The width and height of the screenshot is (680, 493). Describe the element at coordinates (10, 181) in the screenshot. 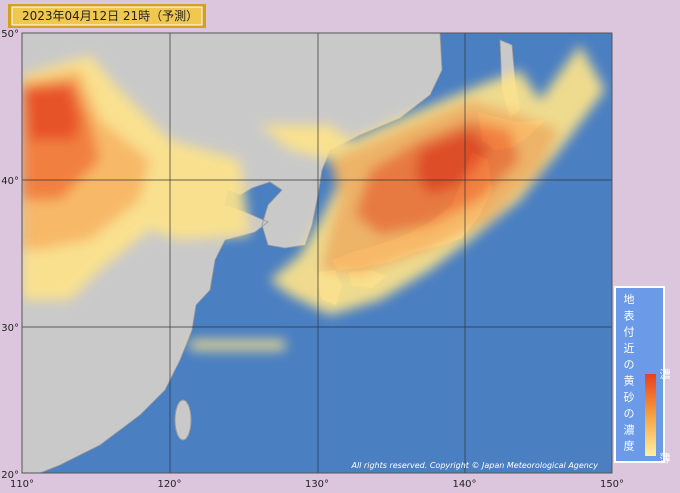

I see `lat-label: 40°` at that location.